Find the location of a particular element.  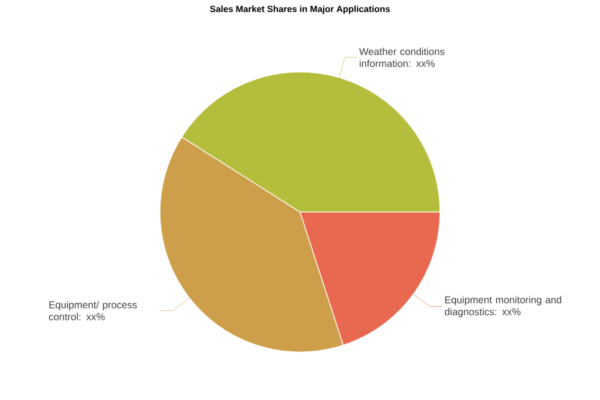

slice-label: Equipment monitoring and diagnostics: xx% is located at coordinates (503, 307).